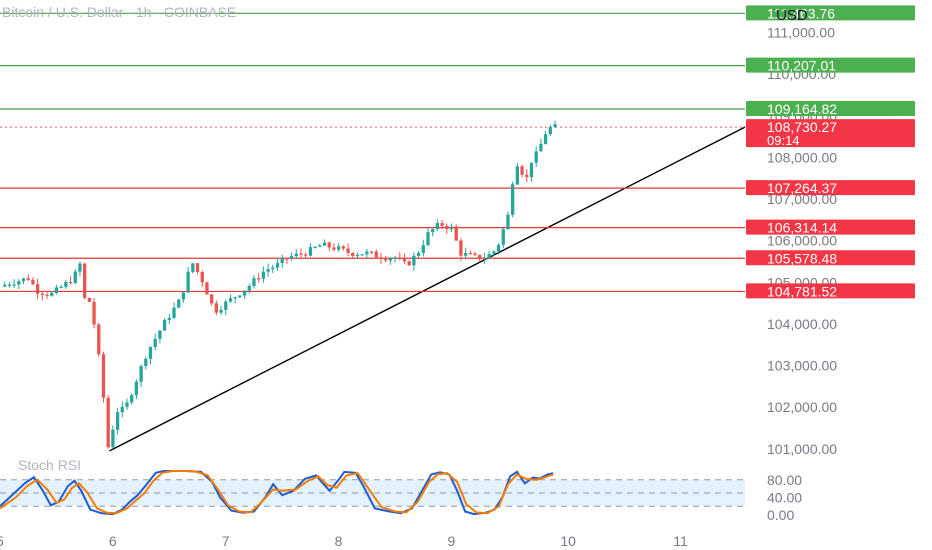  What do you see at coordinates (339, 541) in the screenshot?
I see `x-tick-label: 8` at bounding box center [339, 541].